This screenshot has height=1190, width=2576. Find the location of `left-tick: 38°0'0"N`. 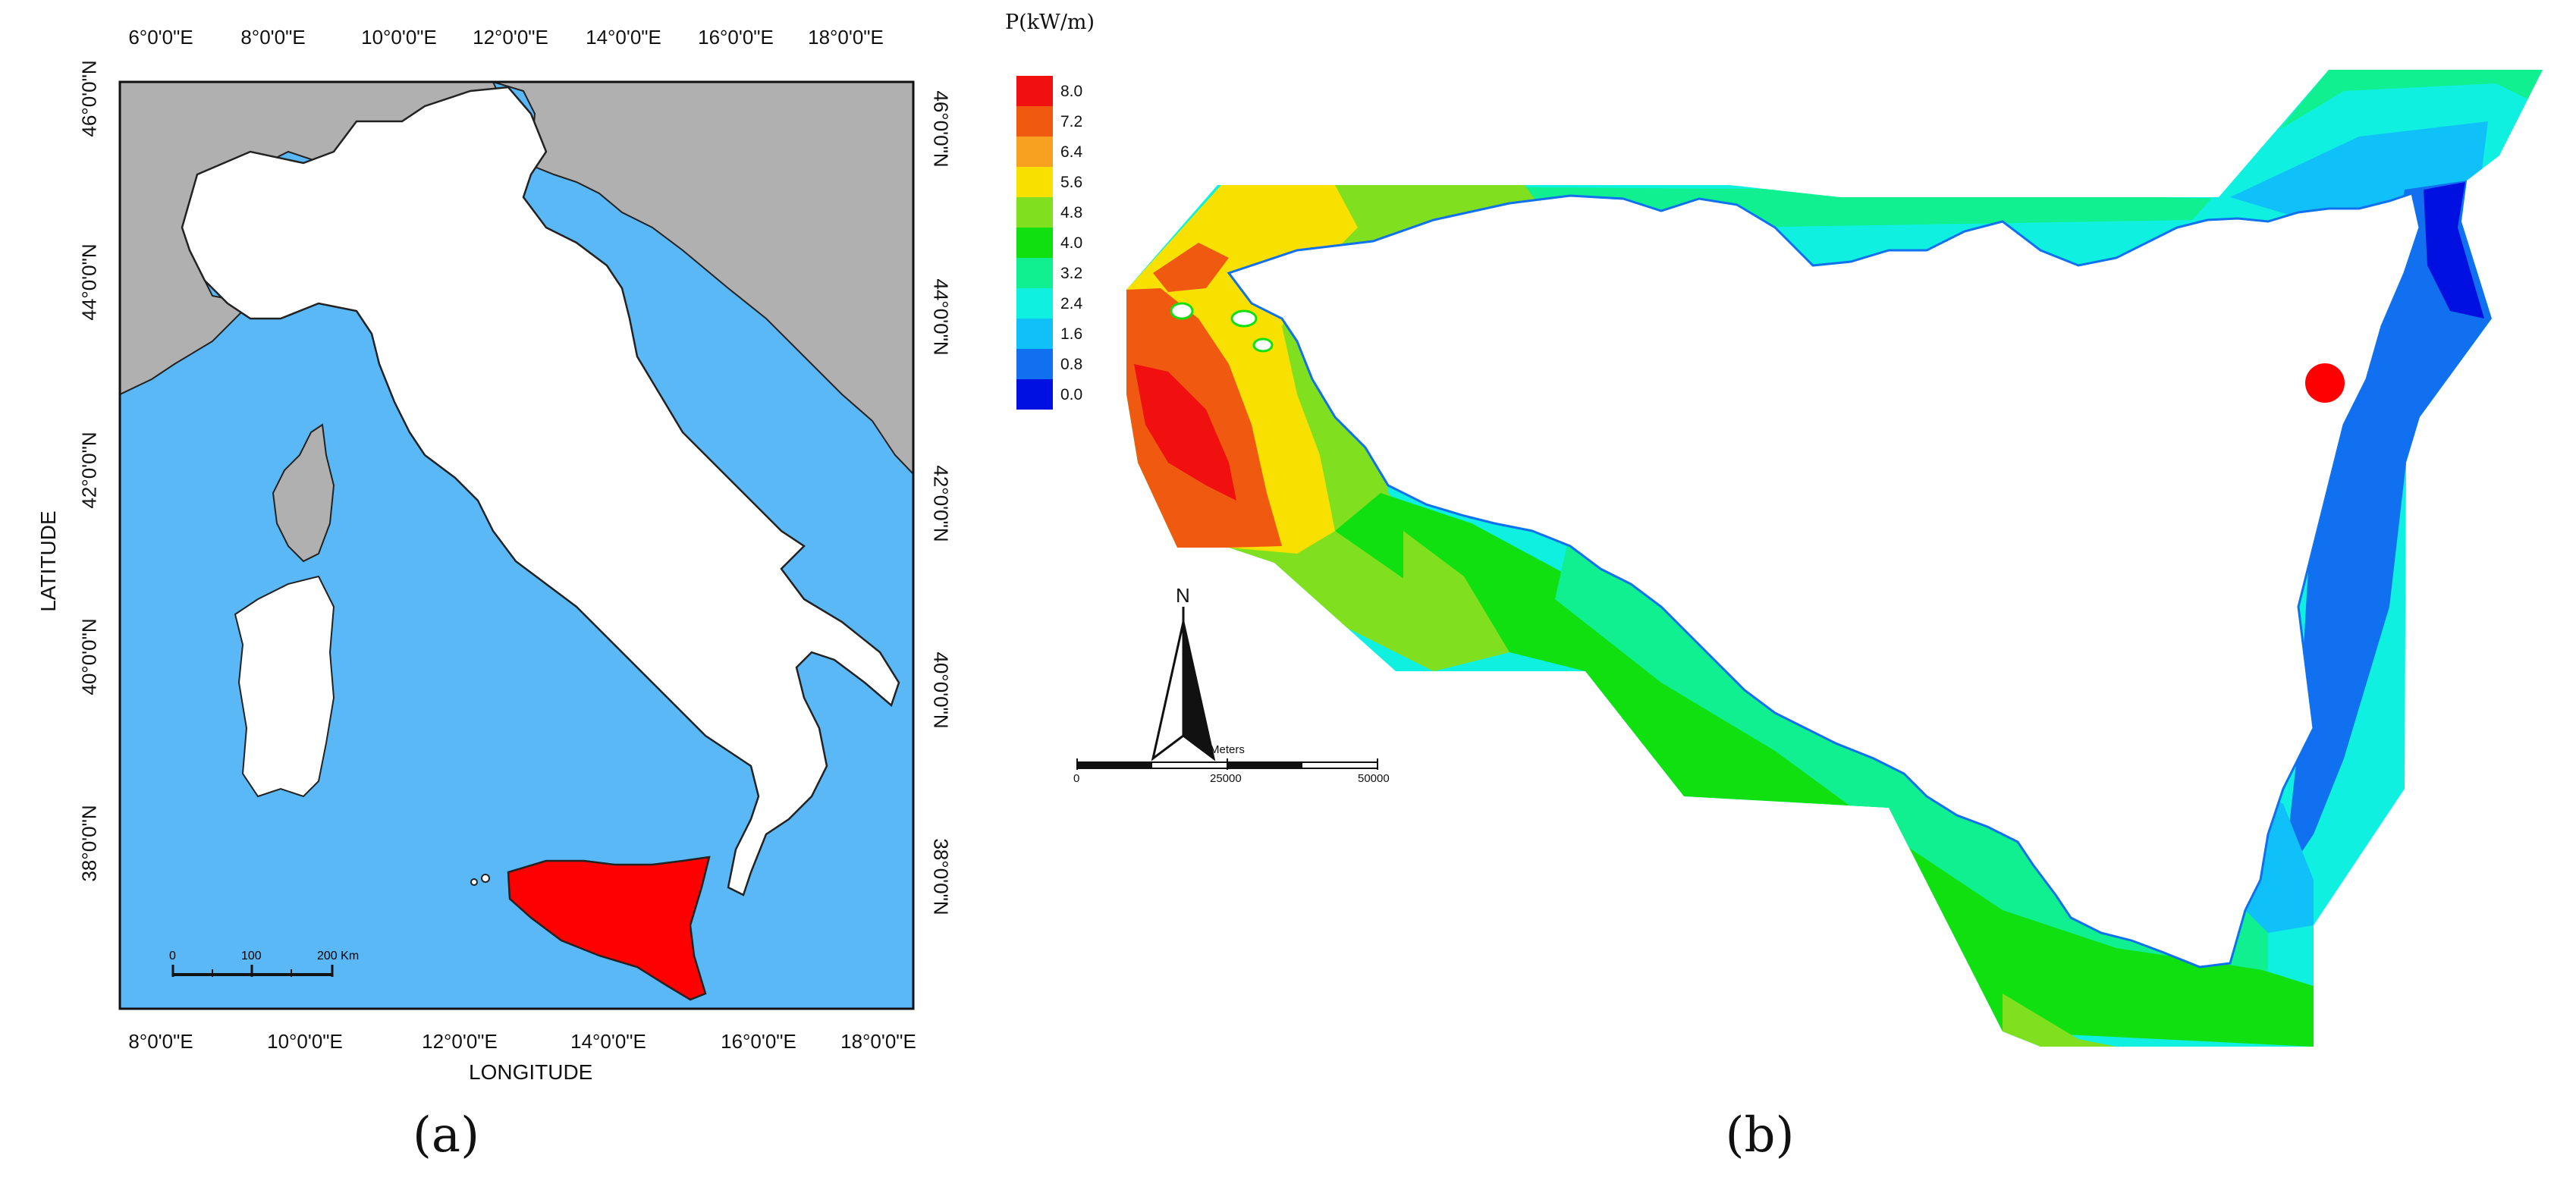

left-tick: 38°0'0"N is located at coordinates (89, 843).